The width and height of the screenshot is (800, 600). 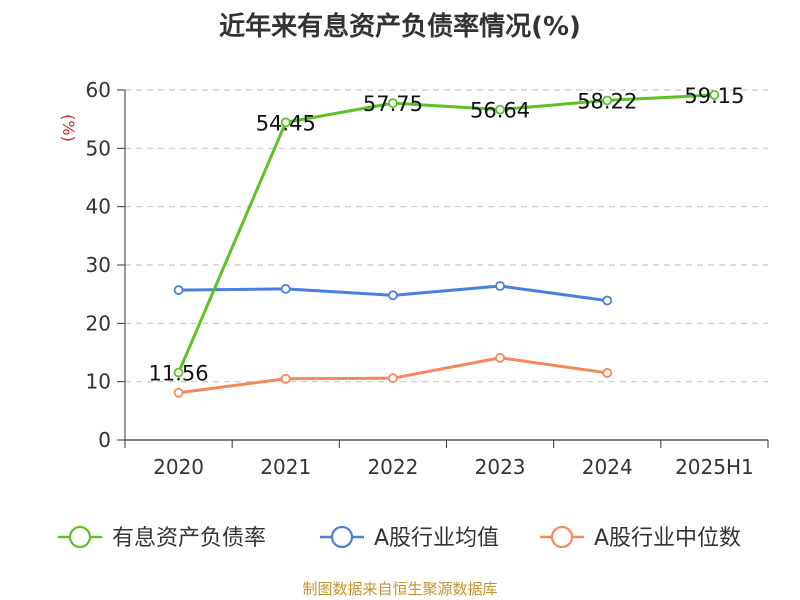 I want to click on data-label-2025H1: 59.15, so click(x=714, y=96).